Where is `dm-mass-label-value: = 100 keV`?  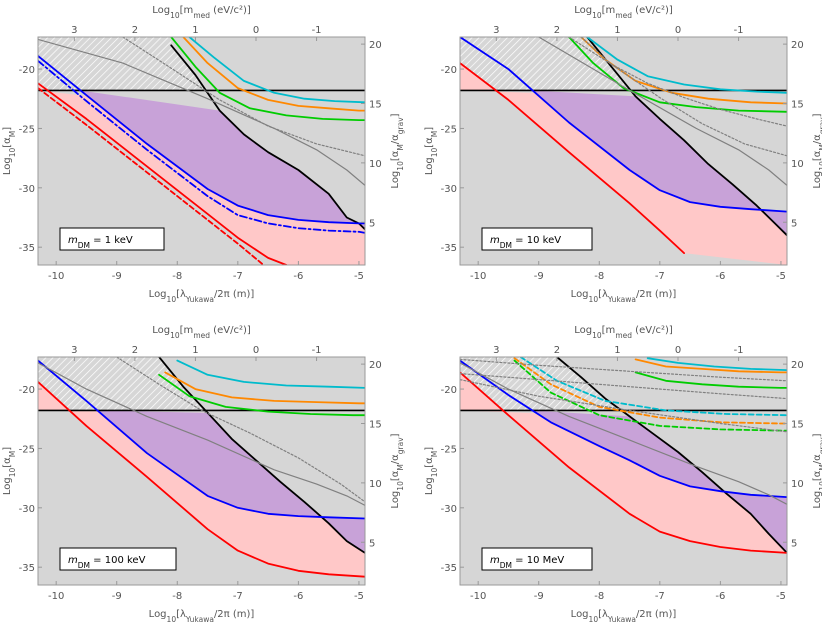 dm-mass-label-value: = 100 keV is located at coordinates (118, 560).